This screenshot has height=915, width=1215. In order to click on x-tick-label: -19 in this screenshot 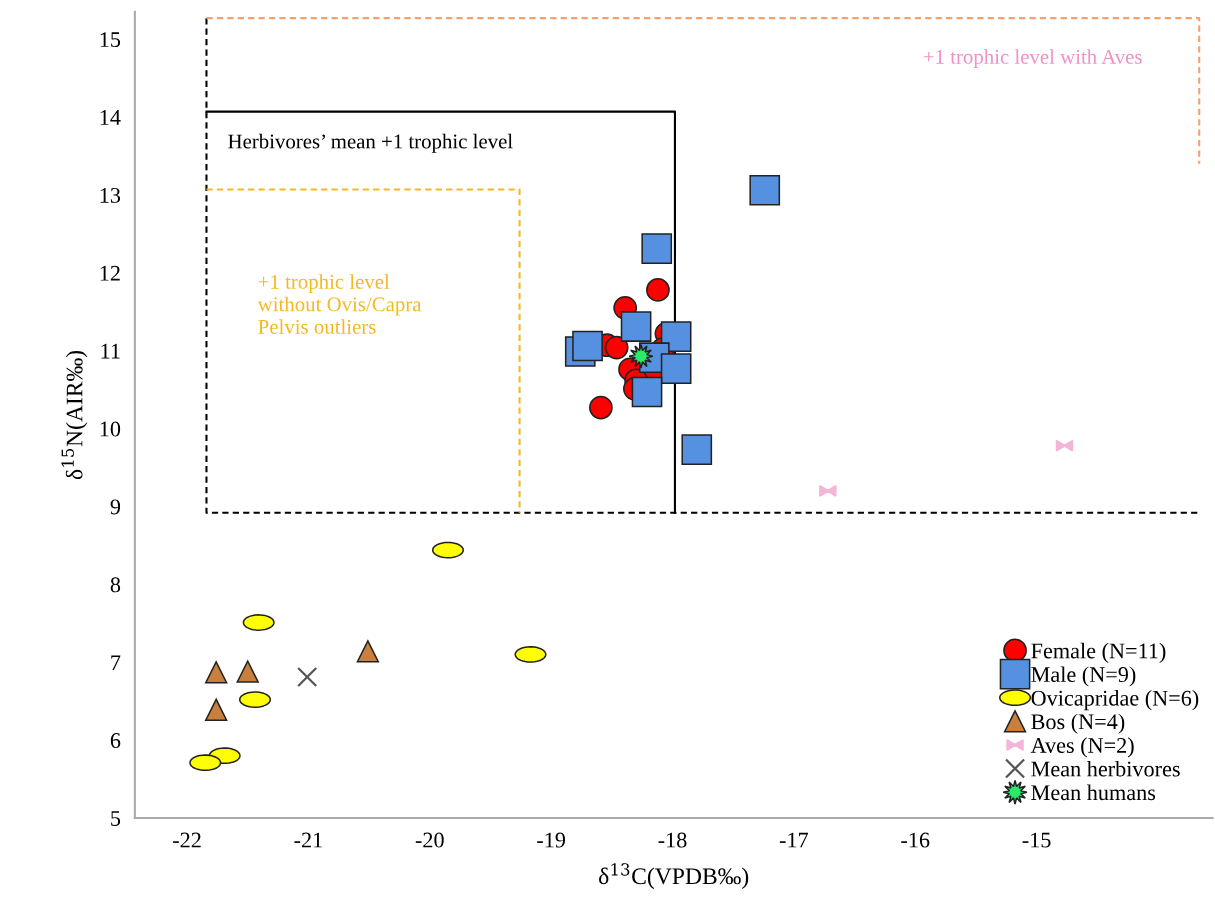, I will do `click(551, 840)`.